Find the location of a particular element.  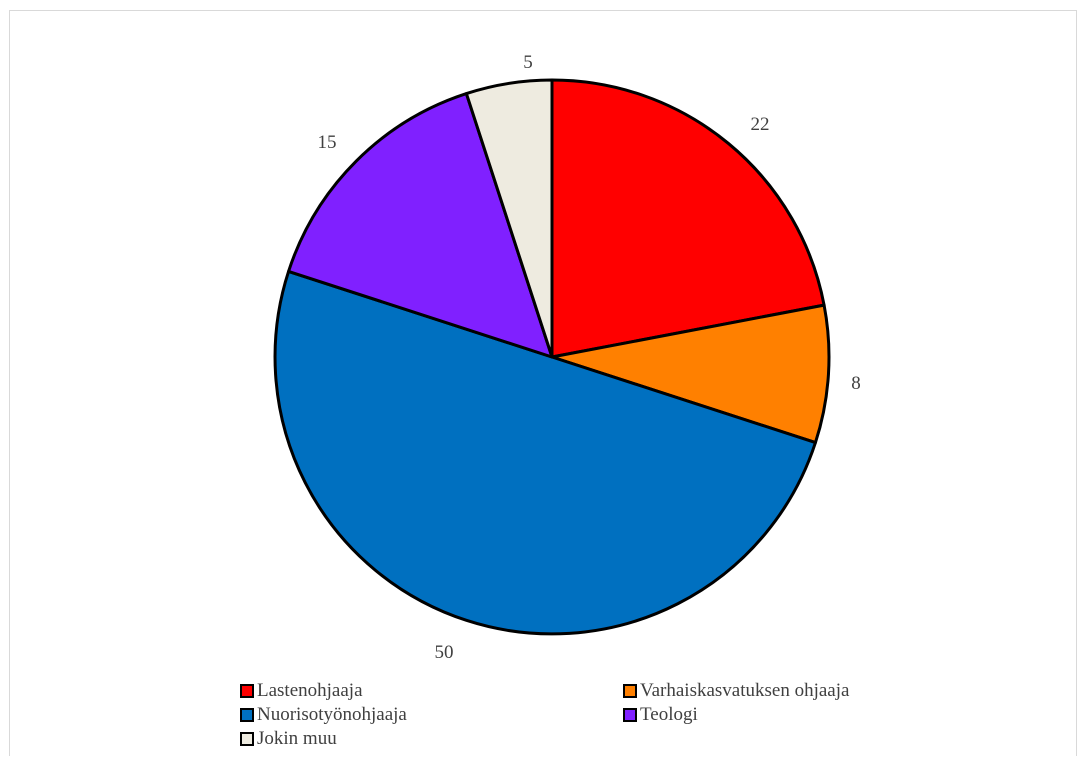

legend-item-nuorisotyonohjaaja: Nuorisotyönohjaaja is located at coordinates (323, 714).